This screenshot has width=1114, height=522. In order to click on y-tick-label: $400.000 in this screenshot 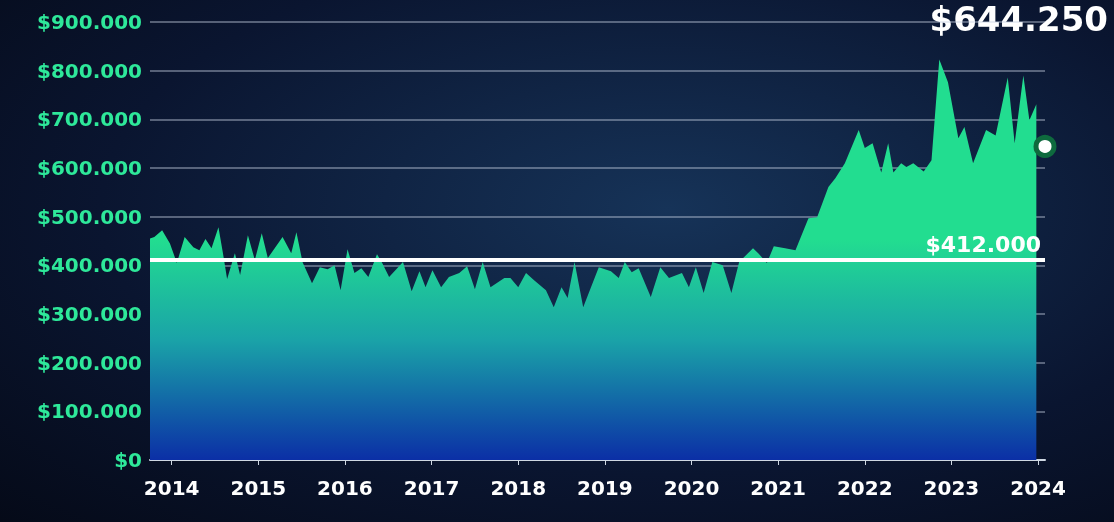, I will do `click(89, 265)`.